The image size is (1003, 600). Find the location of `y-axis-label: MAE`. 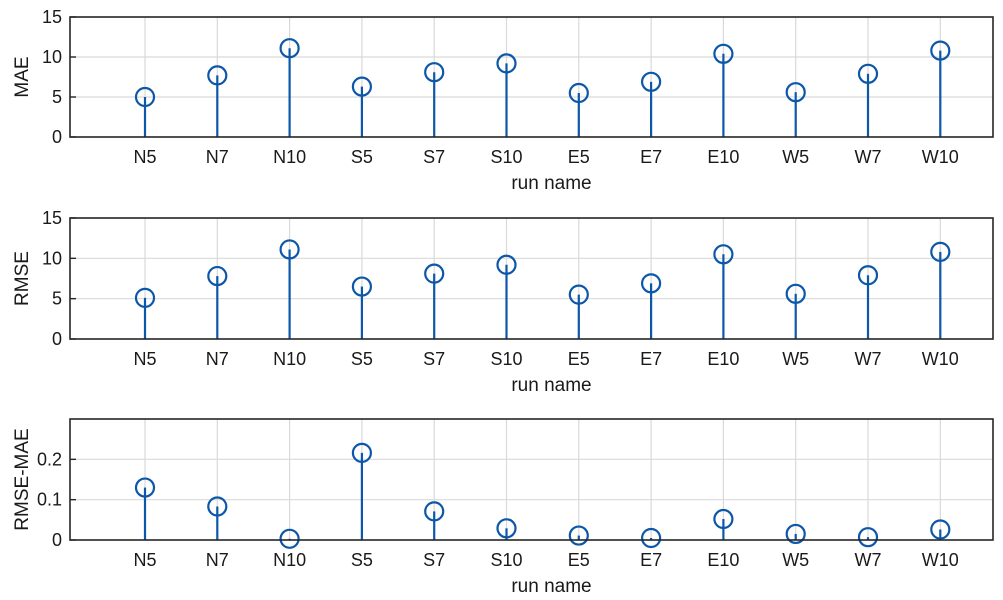

y-axis-label: MAE is located at coordinates (22, 76).